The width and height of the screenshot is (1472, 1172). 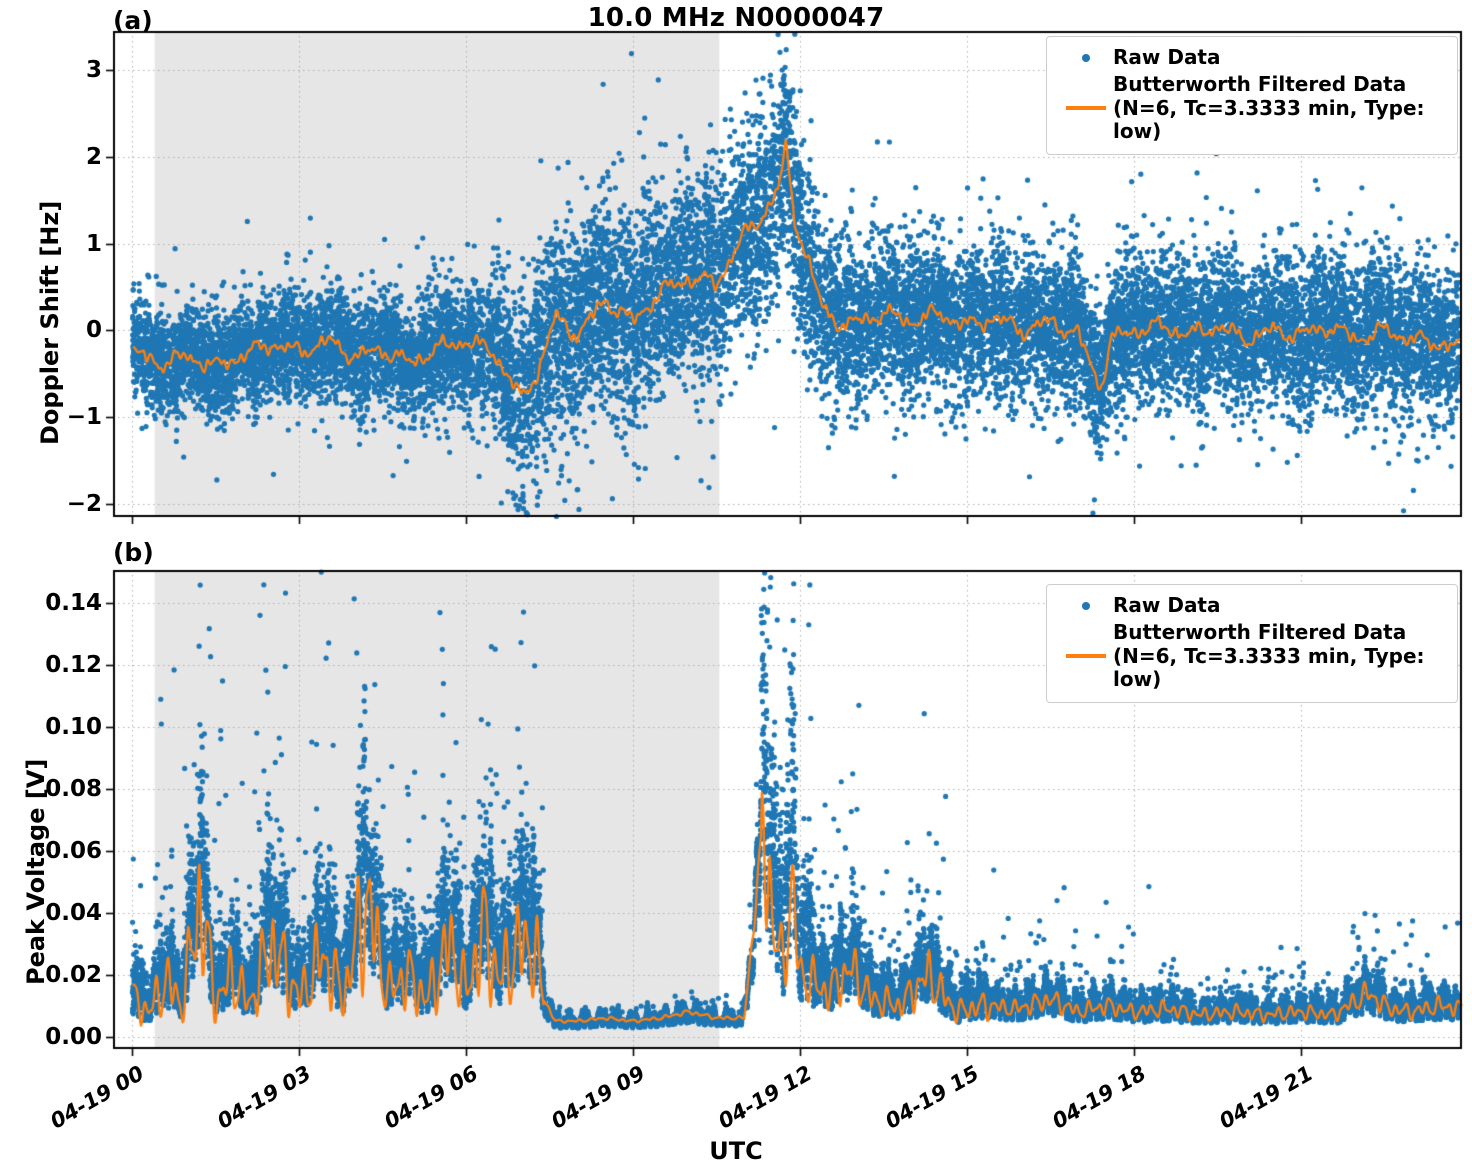 What do you see at coordinates (84, 503) in the screenshot?
I see `y-tick-label: −2` at bounding box center [84, 503].